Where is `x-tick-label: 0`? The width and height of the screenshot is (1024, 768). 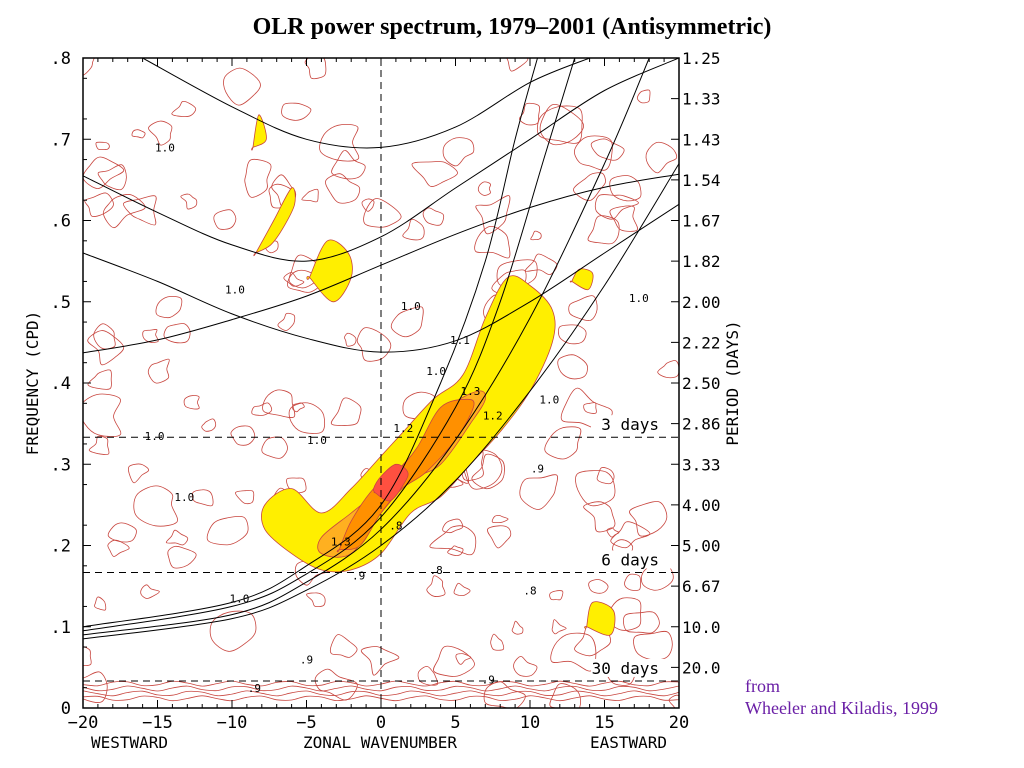 x-tick-label: 0 is located at coordinates (381, 723).